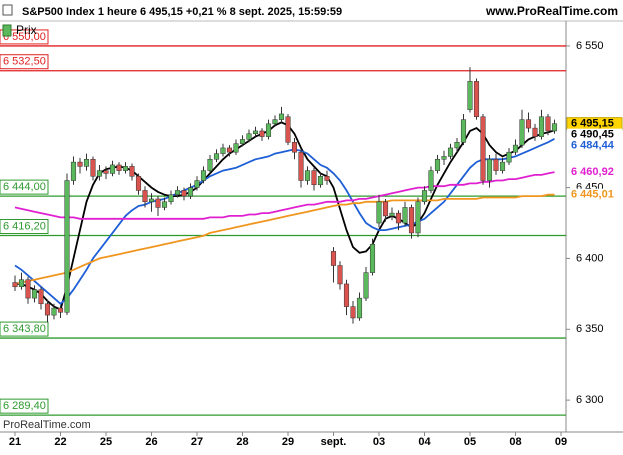 This screenshot has height=455, width=623. What do you see at coordinates (515, 442) in the screenshot?
I see `x-tick-label: 08` at bounding box center [515, 442].